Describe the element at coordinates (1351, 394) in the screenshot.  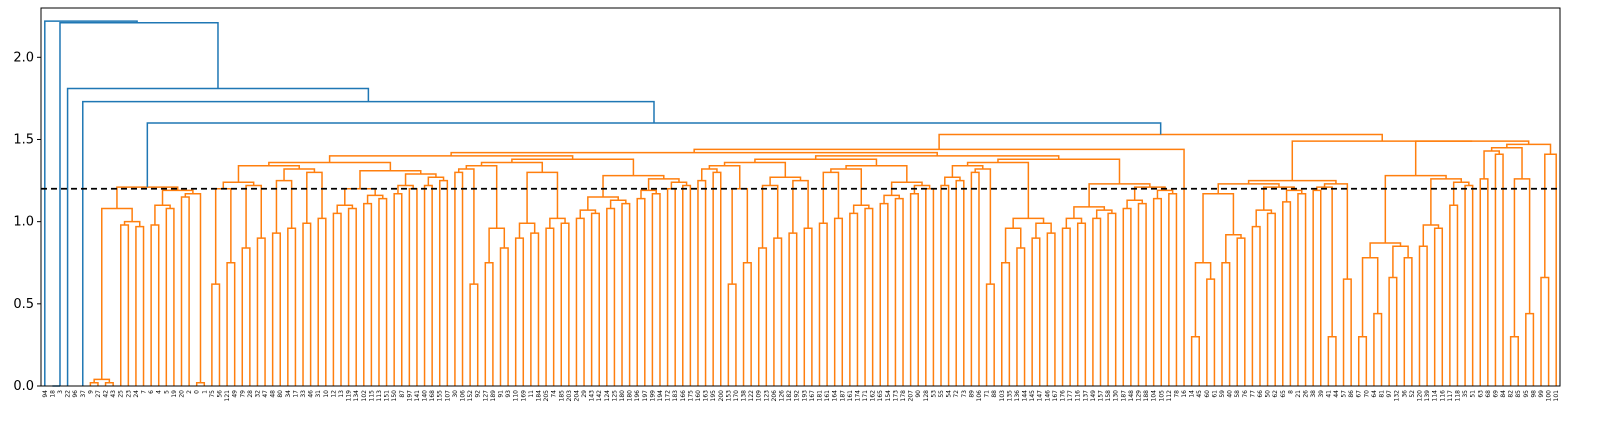
I see `leaf-label: 86` at that location.